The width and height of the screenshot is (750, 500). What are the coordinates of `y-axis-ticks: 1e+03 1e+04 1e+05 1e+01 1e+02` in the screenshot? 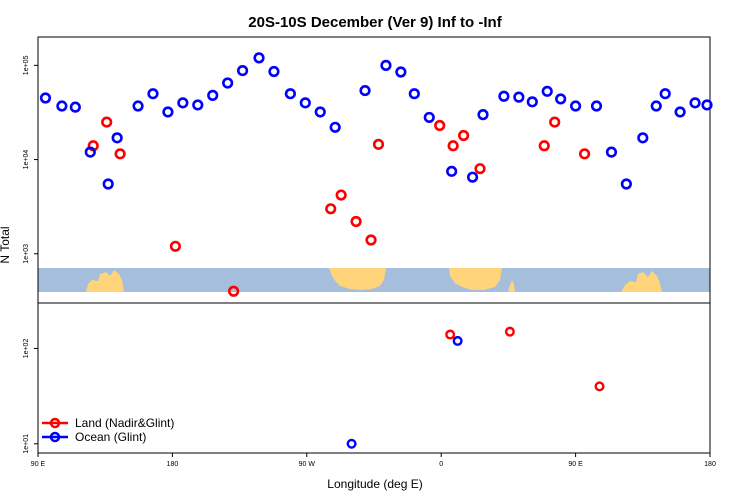 It's located at (30, 254).